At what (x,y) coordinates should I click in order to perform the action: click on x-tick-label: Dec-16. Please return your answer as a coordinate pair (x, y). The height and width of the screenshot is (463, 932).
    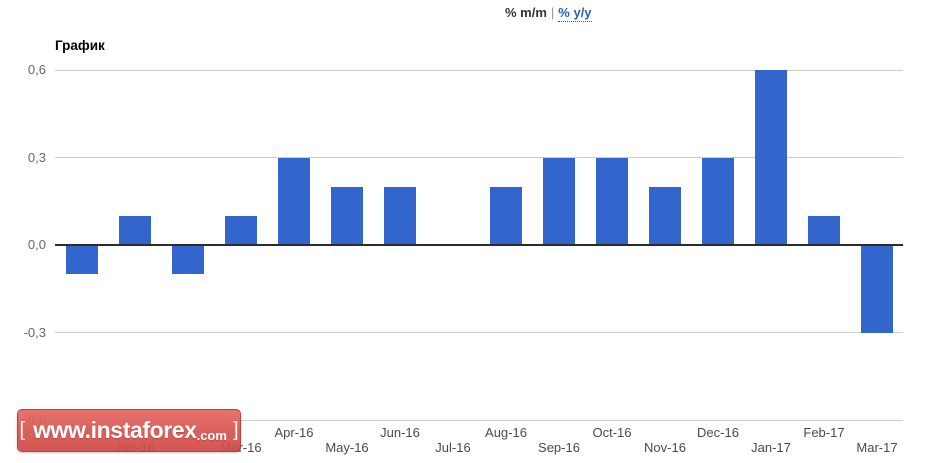
    Looking at the image, I should click on (718, 432).